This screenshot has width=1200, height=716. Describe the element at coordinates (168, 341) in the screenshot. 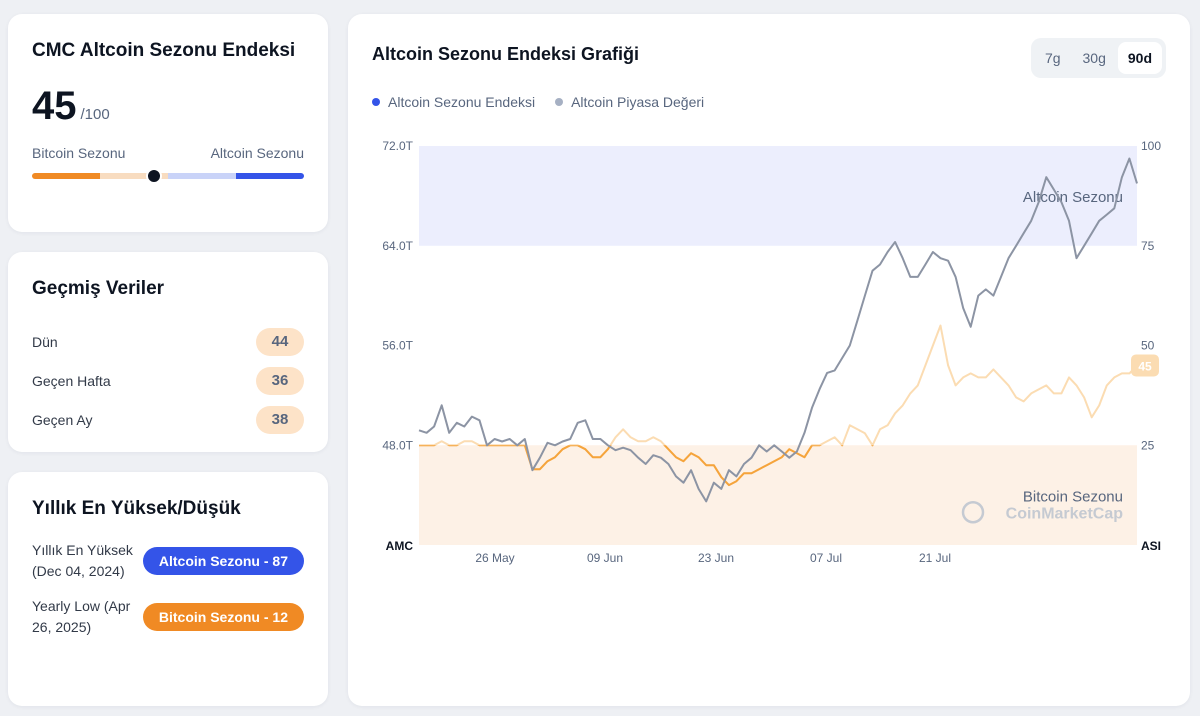

I see `history-row-yesterday: Dün 44` at that location.